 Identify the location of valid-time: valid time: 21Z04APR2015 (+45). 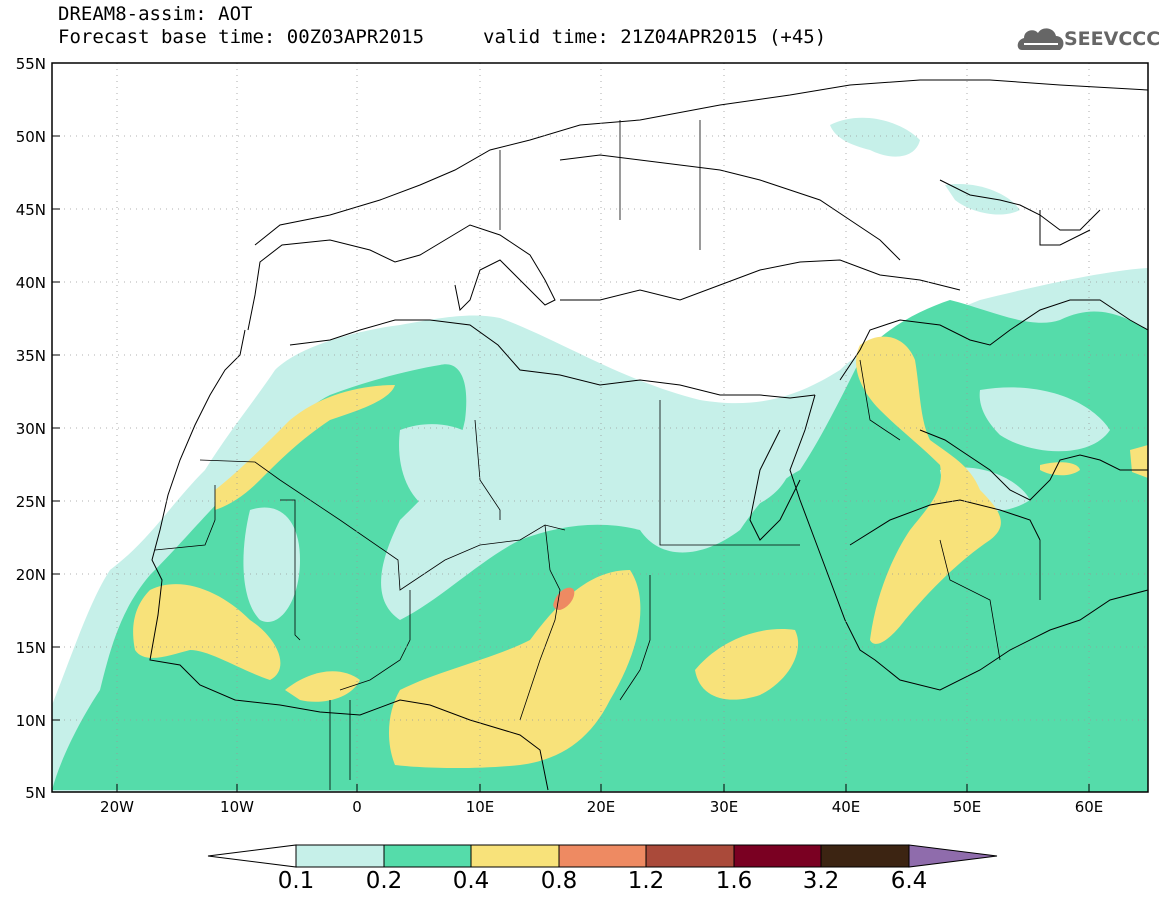
(655, 37).